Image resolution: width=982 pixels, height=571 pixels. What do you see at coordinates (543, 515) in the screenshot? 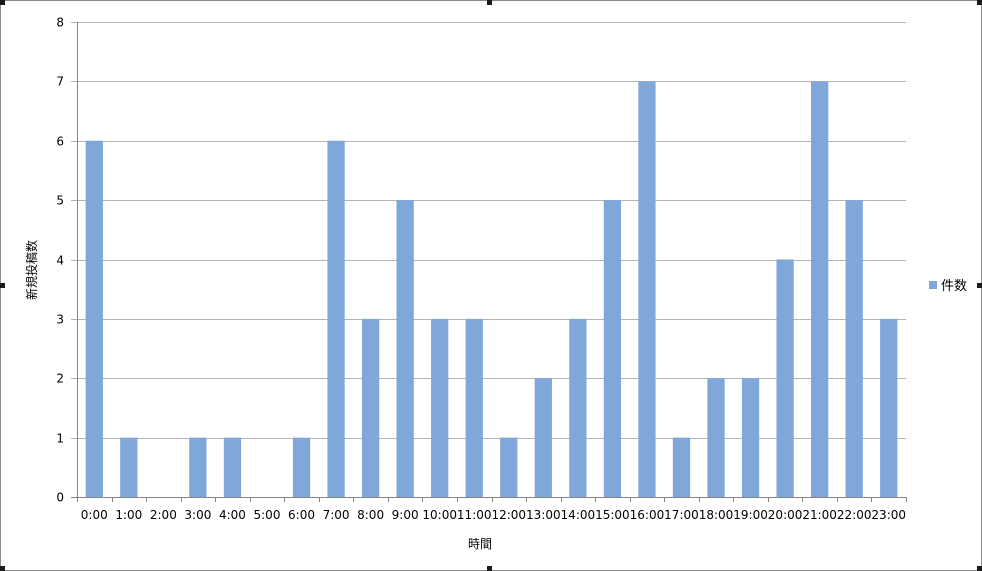
I see `x-tick-label: 13:00` at bounding box center [543, 515].